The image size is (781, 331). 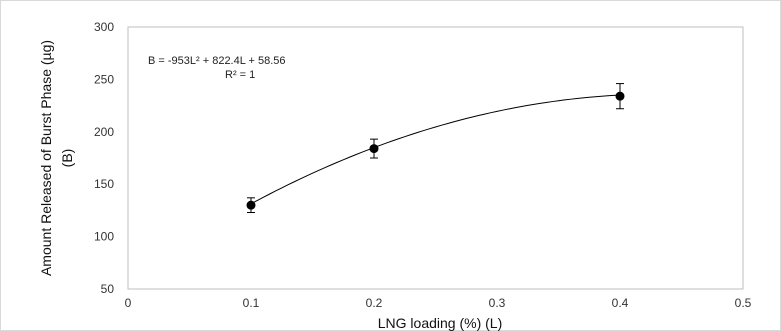 What do you see at coordinates (440, 323) in the screenshot?
I see `x-axis-title: LNG loading (%) (L)` at bounding box center [440, 323].